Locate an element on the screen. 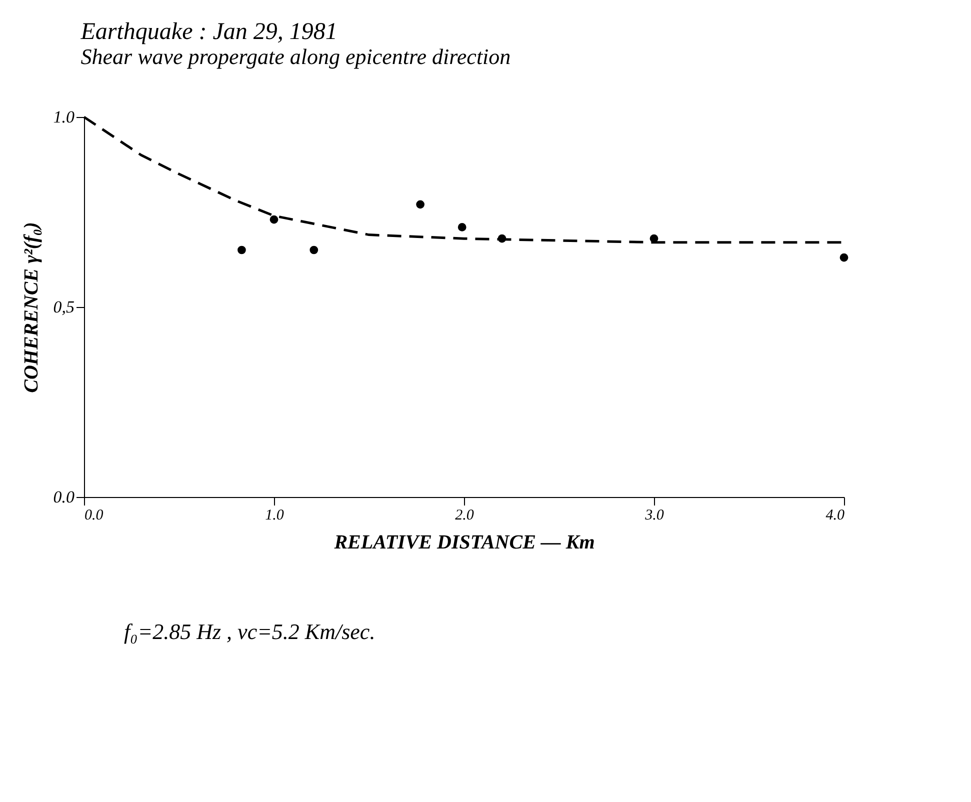  x-tick-label: 4.0 is located at coordinates (835, 516).